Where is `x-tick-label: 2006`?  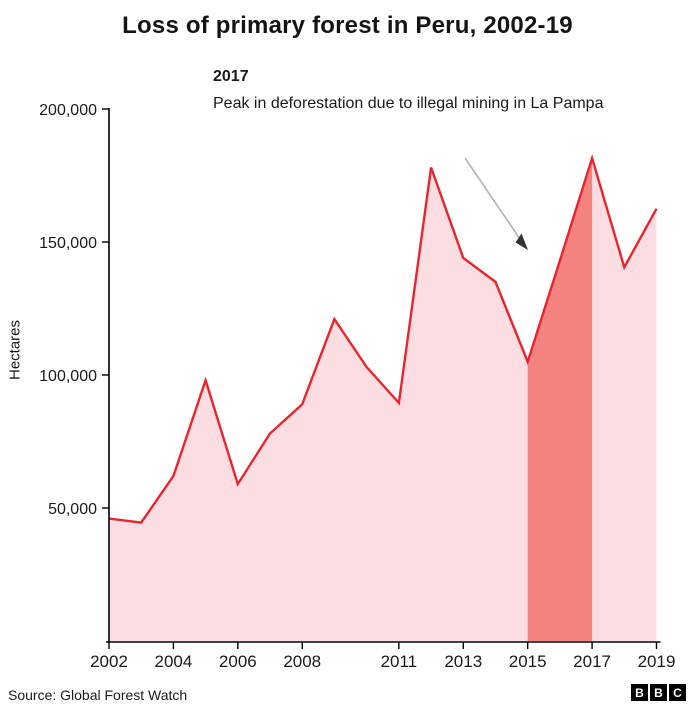
x-tick-label: 2006 is located at coordinates (238, 661).